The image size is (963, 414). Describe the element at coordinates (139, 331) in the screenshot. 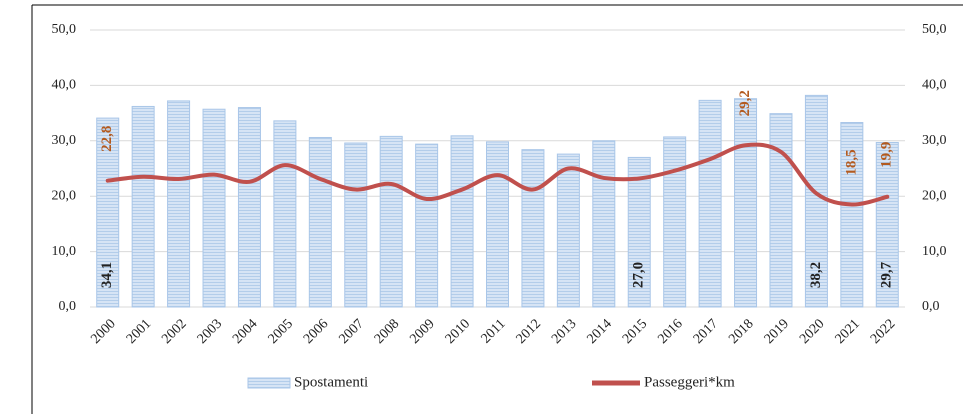

I see `x-tick-label: 2001` at that location.